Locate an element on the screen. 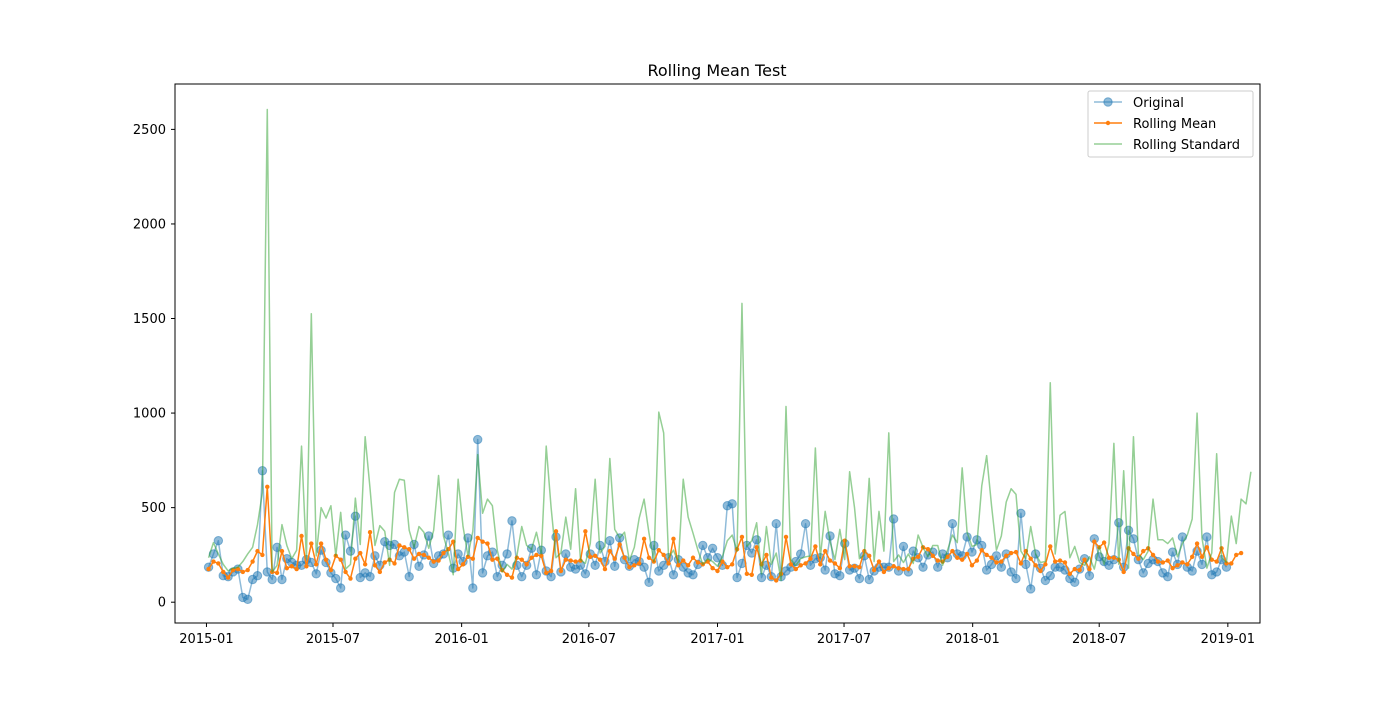  chart-title: Rolling Mean Test is located at coordinates (716, 70).